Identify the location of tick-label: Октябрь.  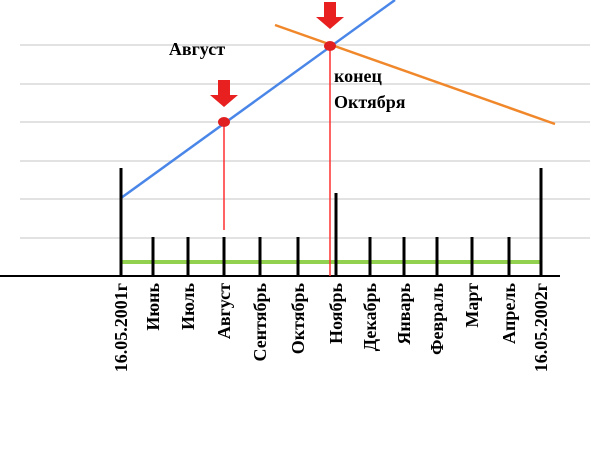
(298, 319).